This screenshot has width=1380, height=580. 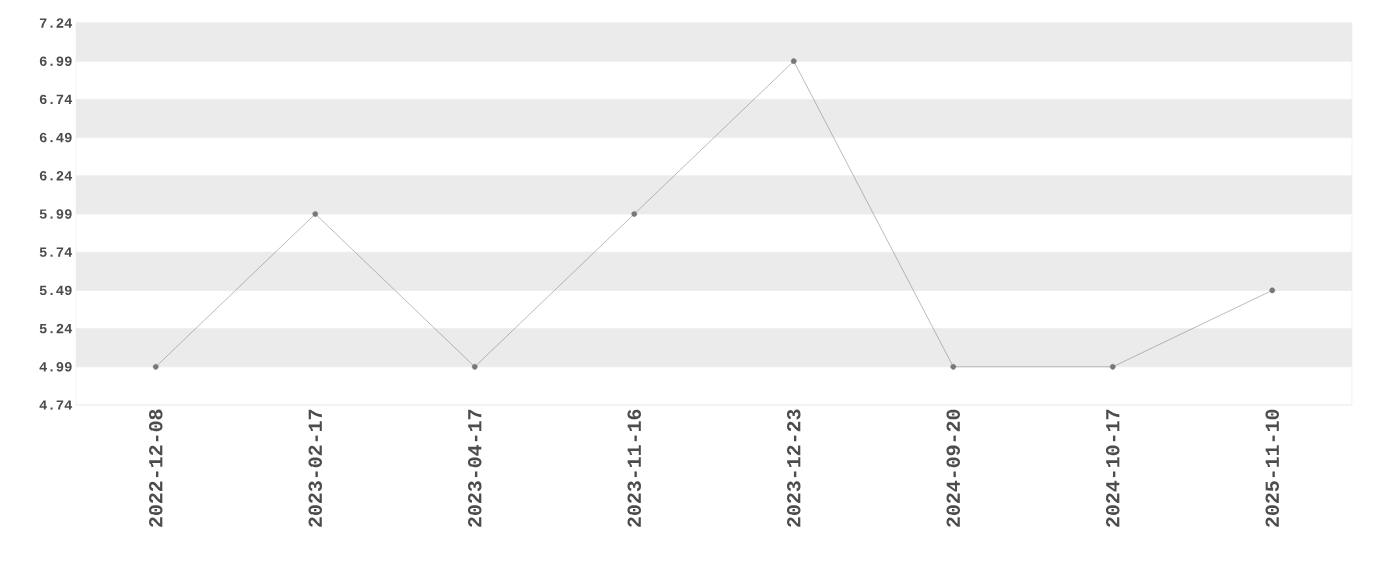 I want to click on x-tick-label: 2023-02-17, so click(x=315, y=468).